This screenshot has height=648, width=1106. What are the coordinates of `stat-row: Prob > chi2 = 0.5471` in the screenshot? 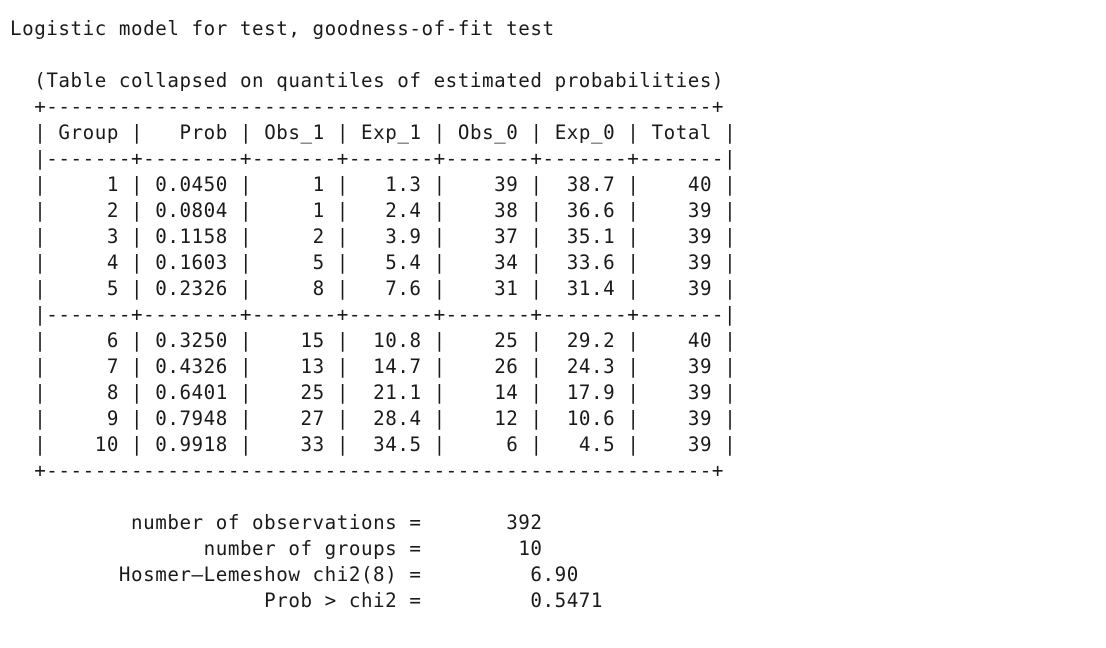 It's located at (434, 600).